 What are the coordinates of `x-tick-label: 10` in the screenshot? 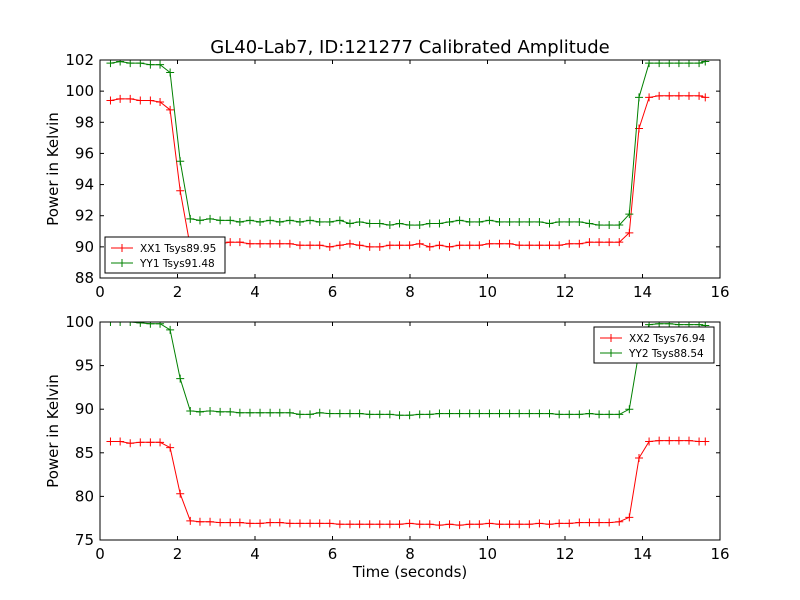 It's located at (487, 292).